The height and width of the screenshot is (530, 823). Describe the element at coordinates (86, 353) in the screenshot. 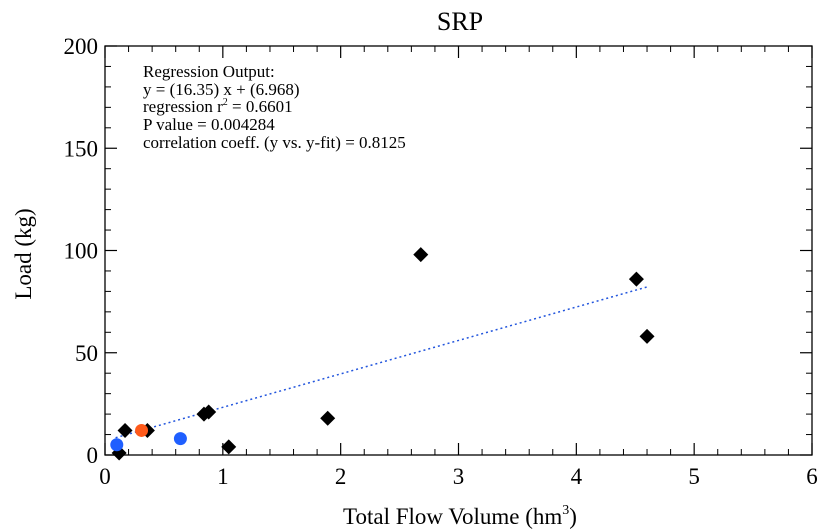

I see `y-tick-label: 50` at that location.